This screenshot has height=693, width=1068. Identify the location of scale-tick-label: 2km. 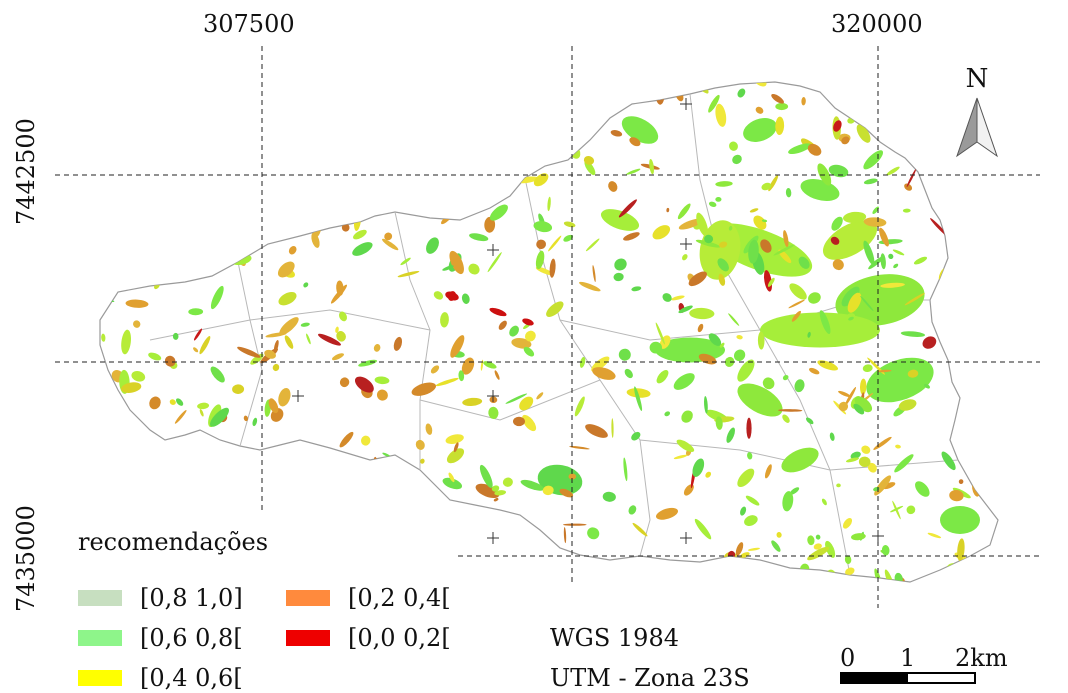
(981, 658).